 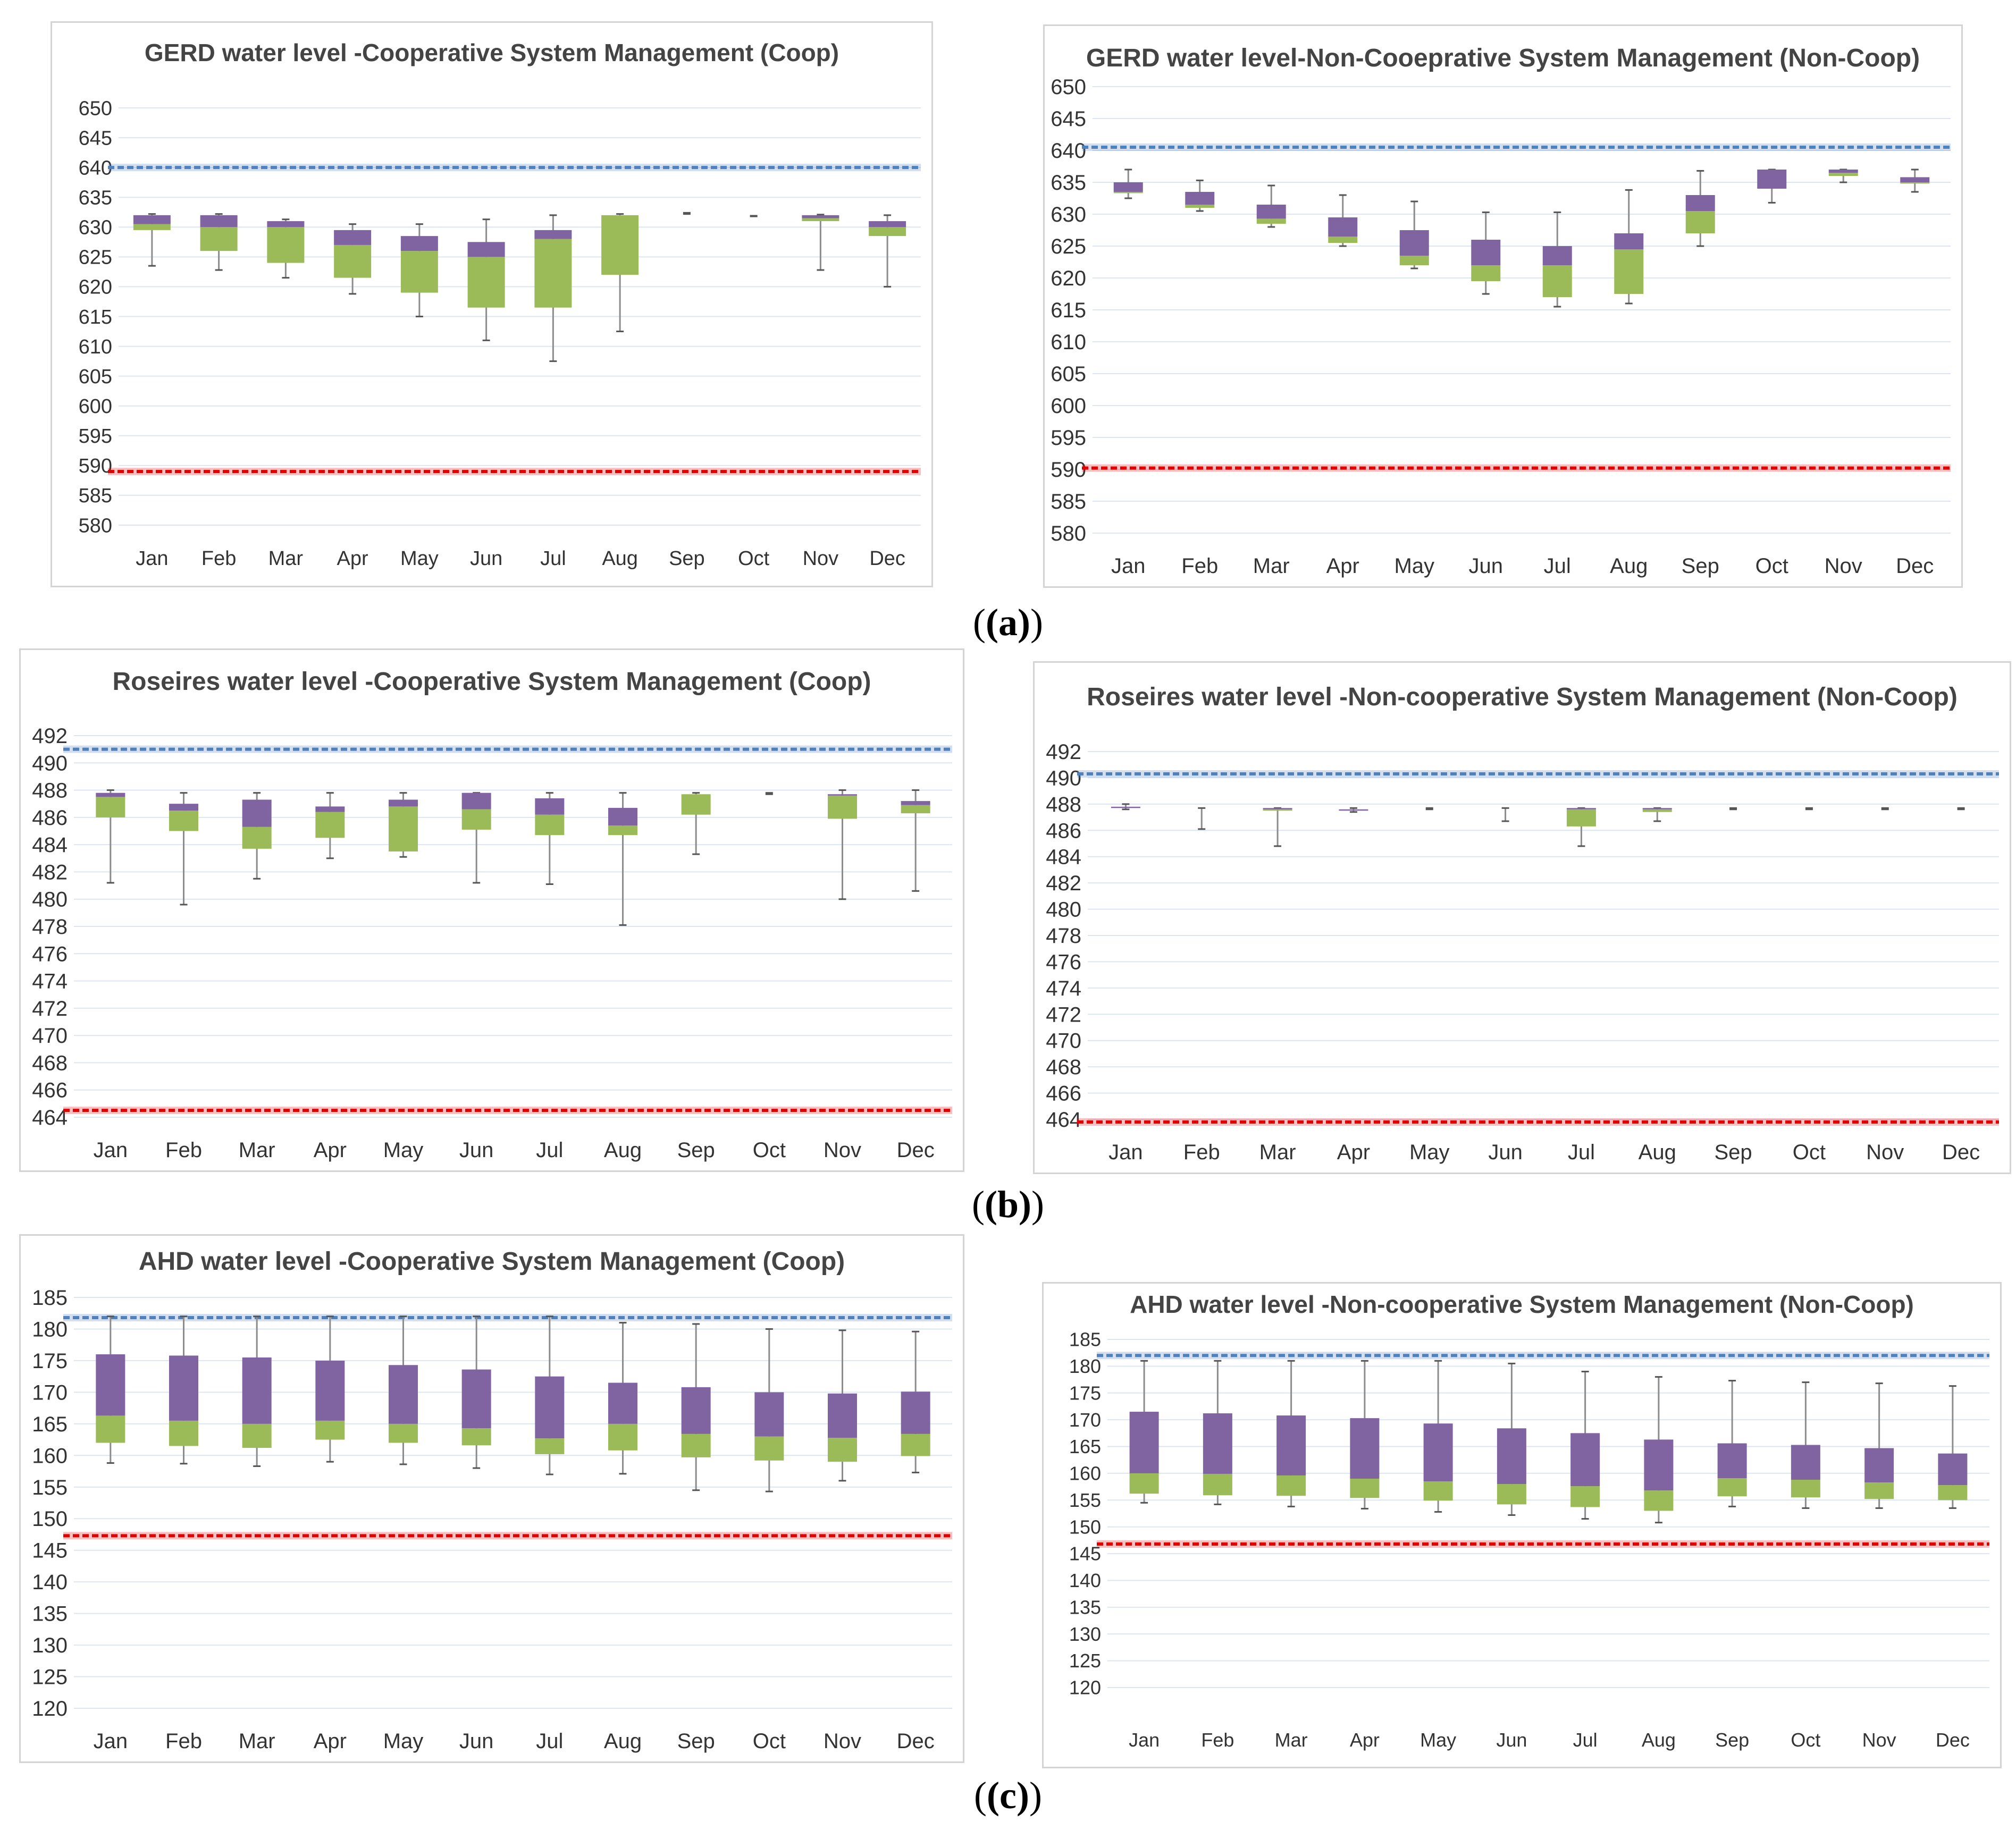 What do you see at coordinates (353, 237) in the screenshot?
I see `box-upper-apr` at bounding box center [353, 237].